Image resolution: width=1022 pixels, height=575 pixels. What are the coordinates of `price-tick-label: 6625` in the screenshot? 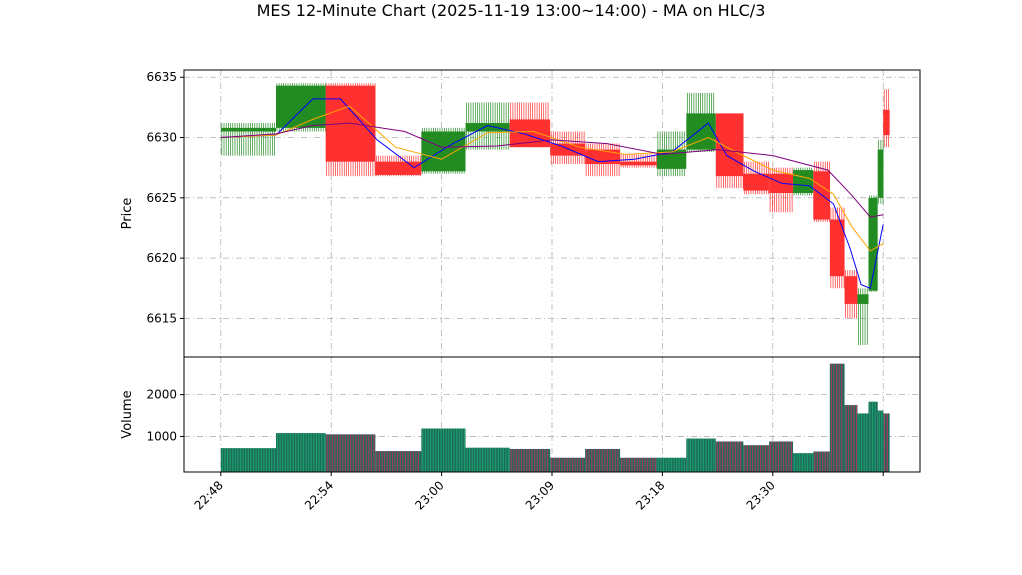 It's located at (161, 198).